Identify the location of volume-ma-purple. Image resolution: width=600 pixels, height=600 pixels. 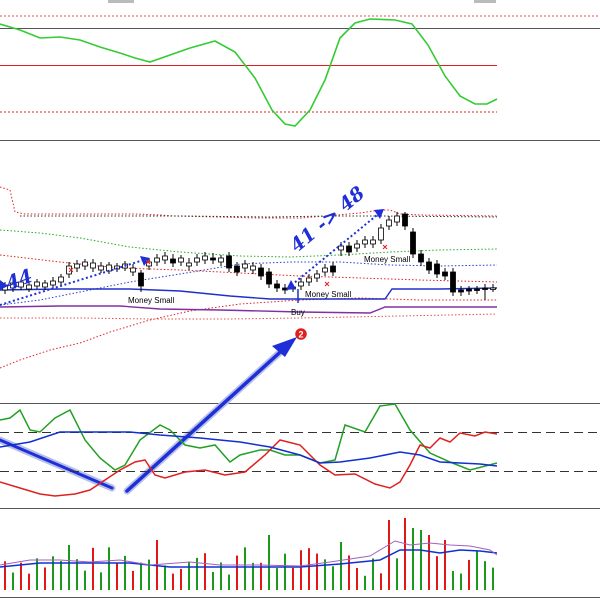
(249, 553).